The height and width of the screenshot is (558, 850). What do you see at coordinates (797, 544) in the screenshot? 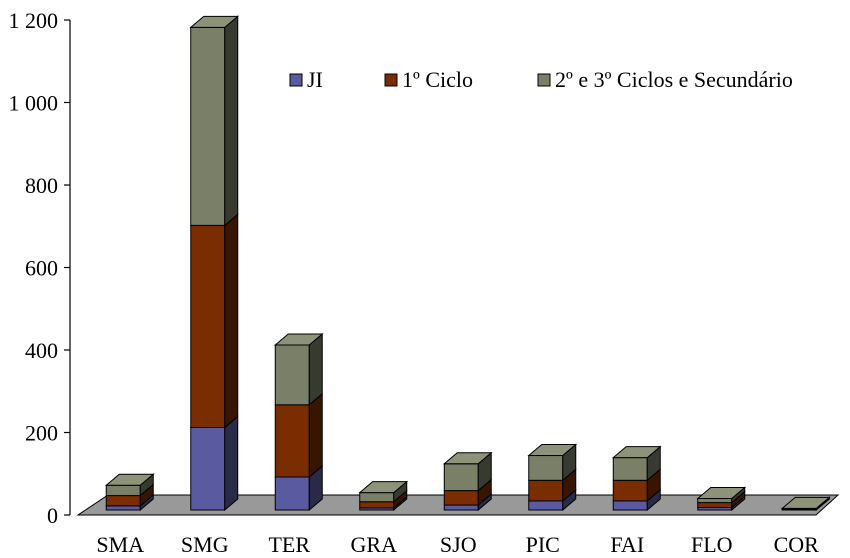
I see `x-category-label: COR` at bounding box center [797, 544].